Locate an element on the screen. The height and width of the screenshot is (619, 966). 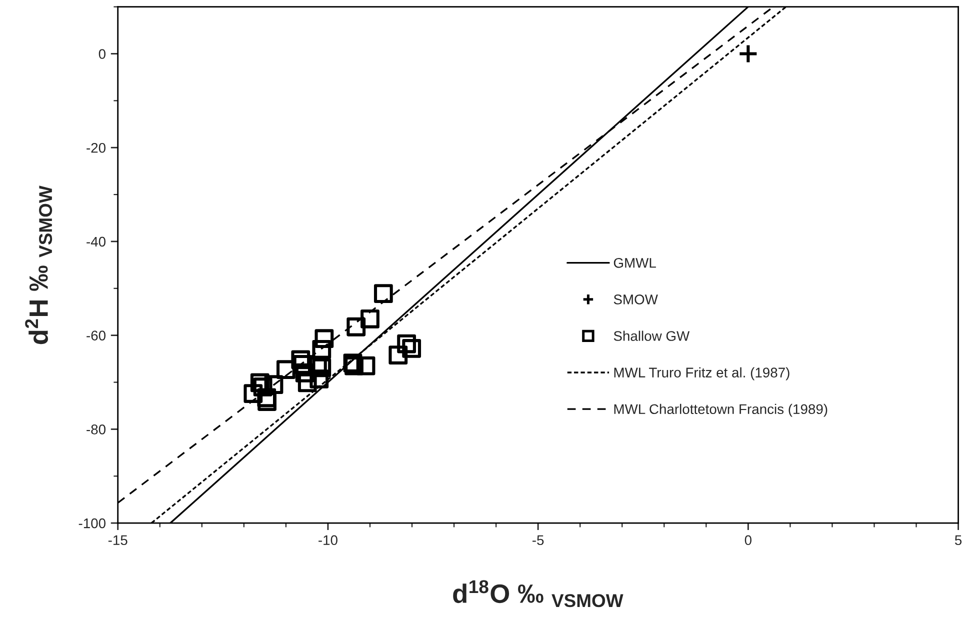
x-tick-label: 5 is located at coordinates (958, 540).